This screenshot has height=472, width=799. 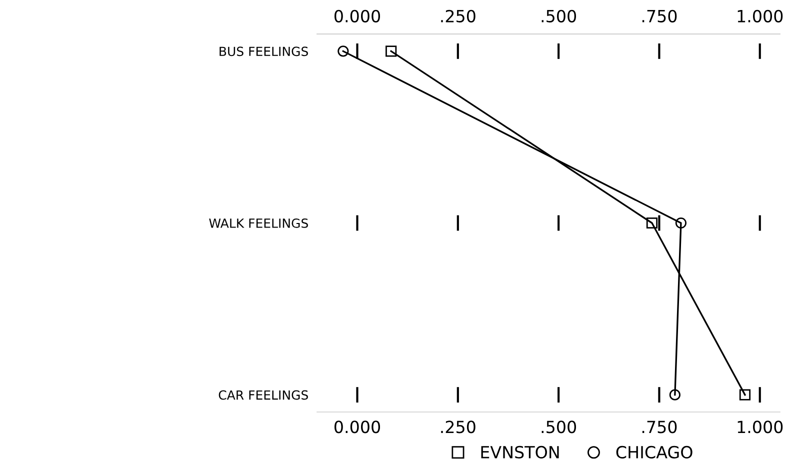 I want to click on y-tick-label: CAR FEELINGS, so click(x=263, y=395).